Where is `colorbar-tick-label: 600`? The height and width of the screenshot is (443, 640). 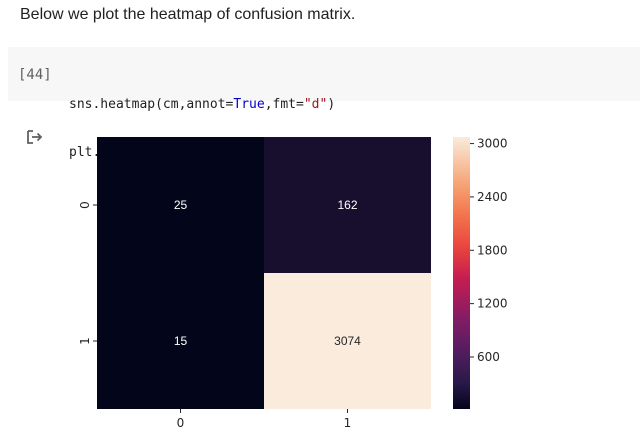 colorbar-tick-label: 600 is located at coordinates (488, 357).